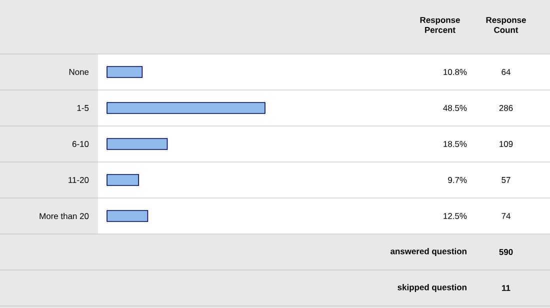  I want to click on text: 286, so click(506, 108).